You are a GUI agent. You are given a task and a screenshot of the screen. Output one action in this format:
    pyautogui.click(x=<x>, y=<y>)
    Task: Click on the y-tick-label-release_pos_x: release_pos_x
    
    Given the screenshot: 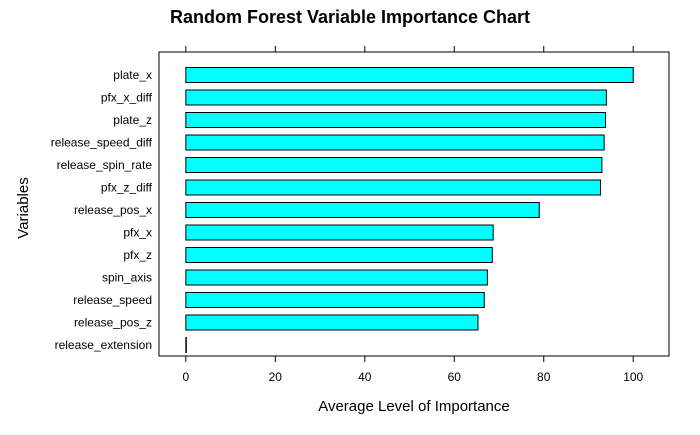 What is the action you would take?
    pyautogui.click(x=113, y=210)
    